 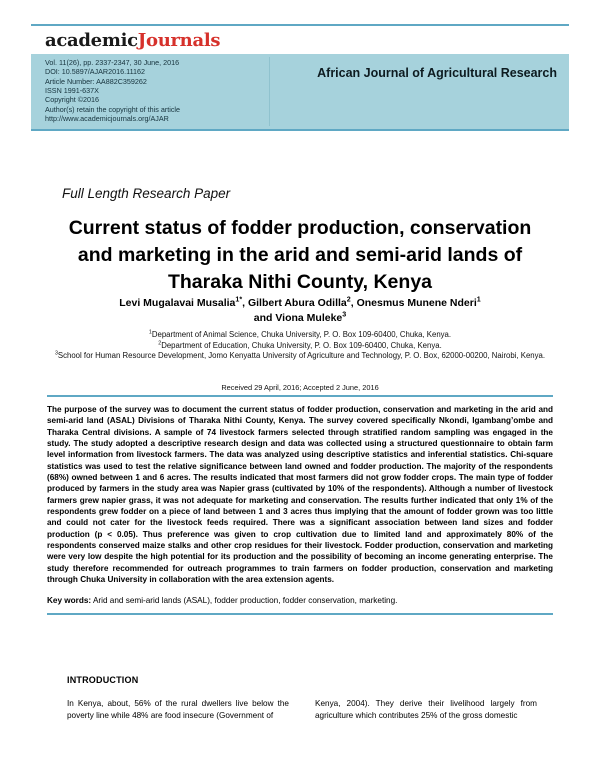 I want to click on affiliation-marker-3: 3, so click(x=56, y=353).